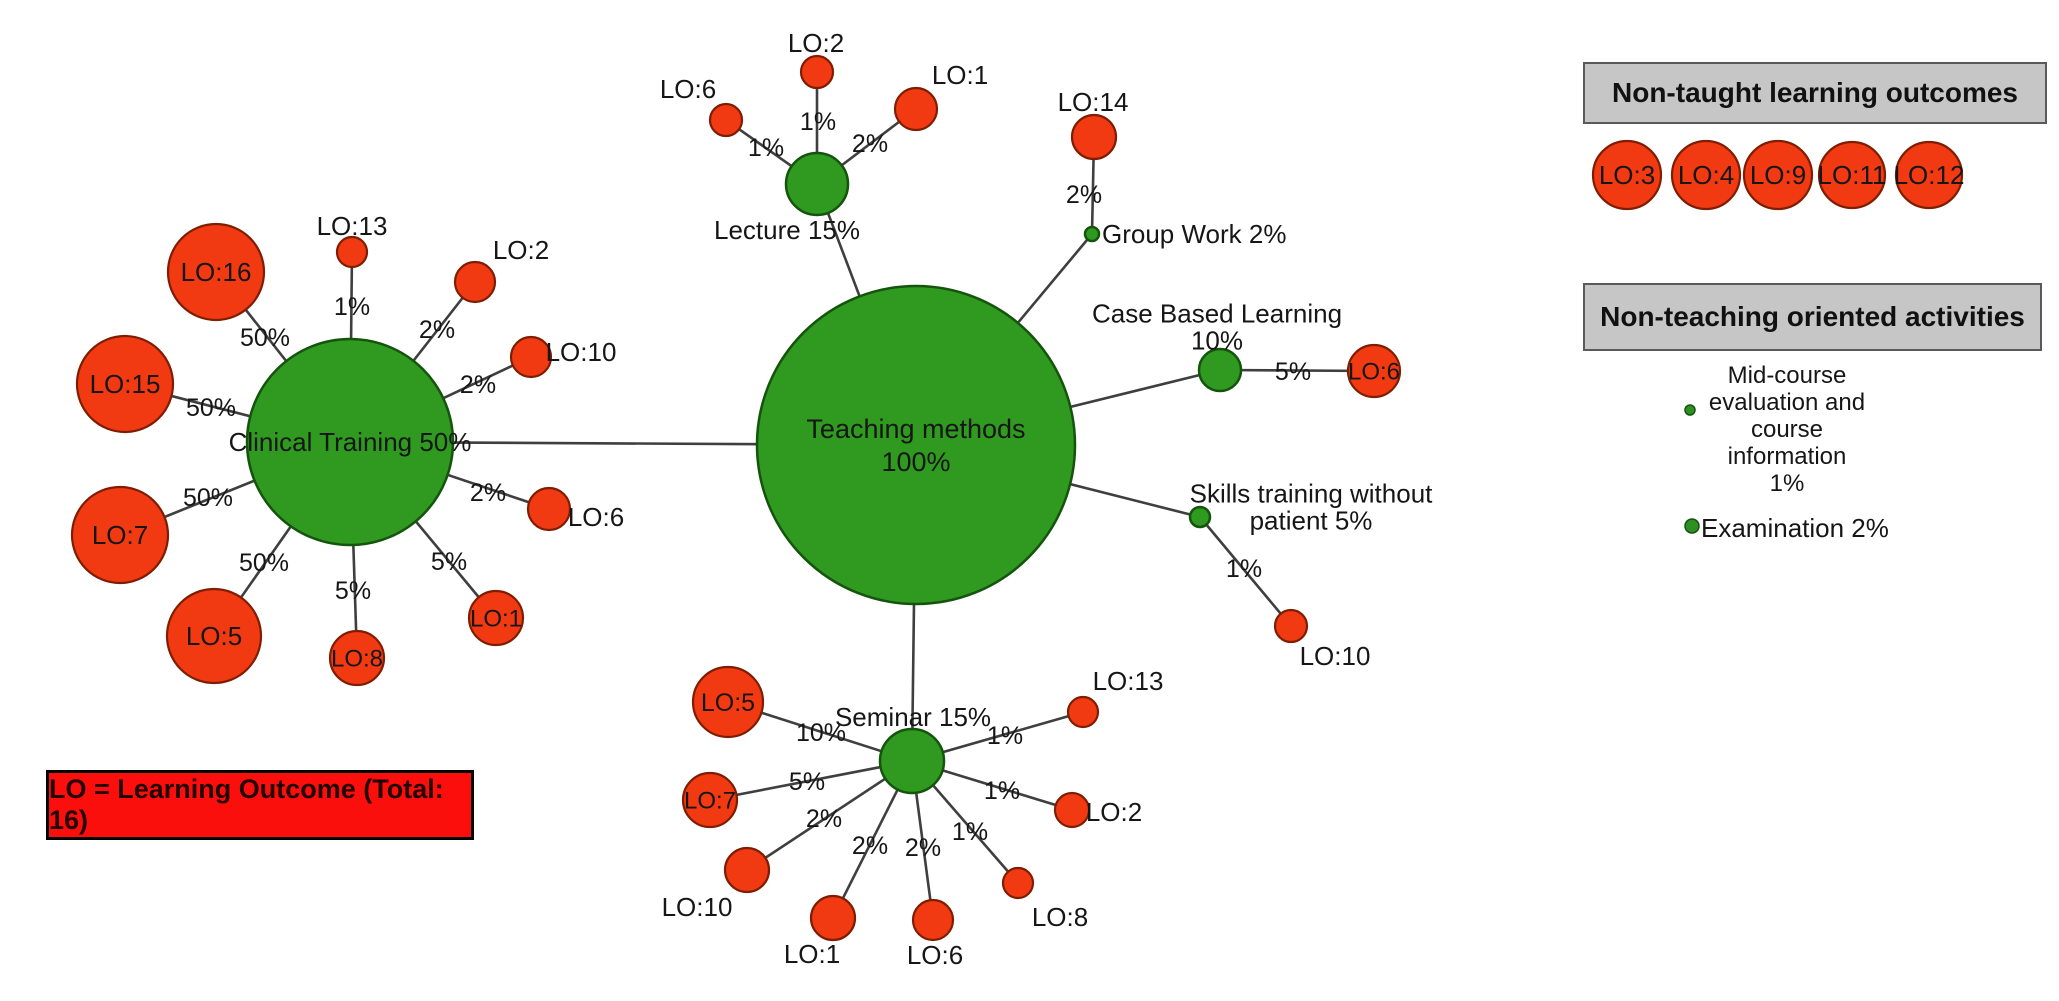  I want to click on node-sem-lo5-label: LO:5, so click(728, 703).